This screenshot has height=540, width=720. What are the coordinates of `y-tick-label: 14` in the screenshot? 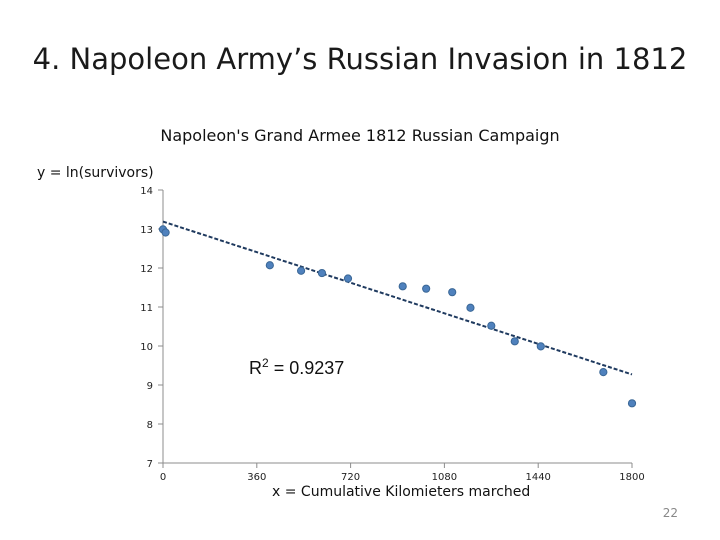 It's located at (146, 191).